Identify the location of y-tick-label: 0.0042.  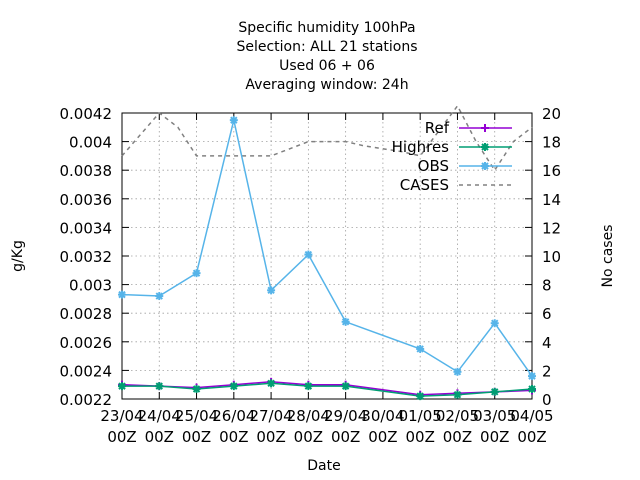
(86, 114).